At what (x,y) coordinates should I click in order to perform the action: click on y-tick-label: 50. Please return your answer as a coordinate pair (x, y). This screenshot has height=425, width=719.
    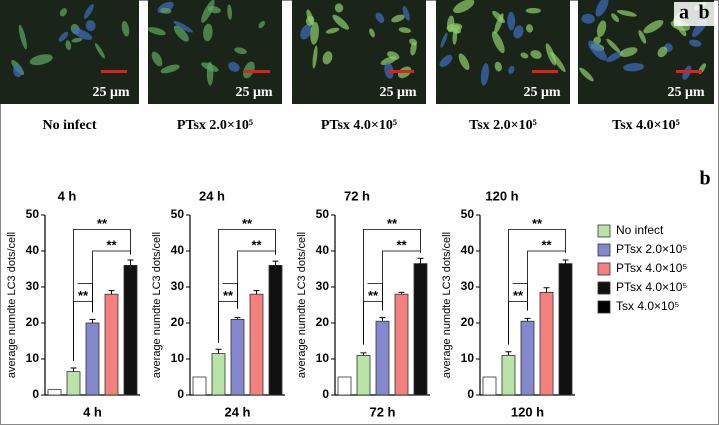
    Looking at the image, I should click on (323, 214).